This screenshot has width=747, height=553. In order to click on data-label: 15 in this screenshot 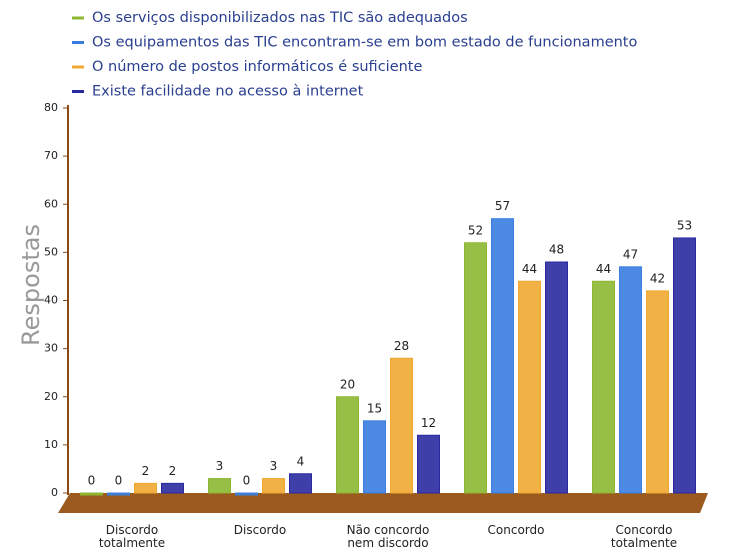, I will do `click(374, 408)`.